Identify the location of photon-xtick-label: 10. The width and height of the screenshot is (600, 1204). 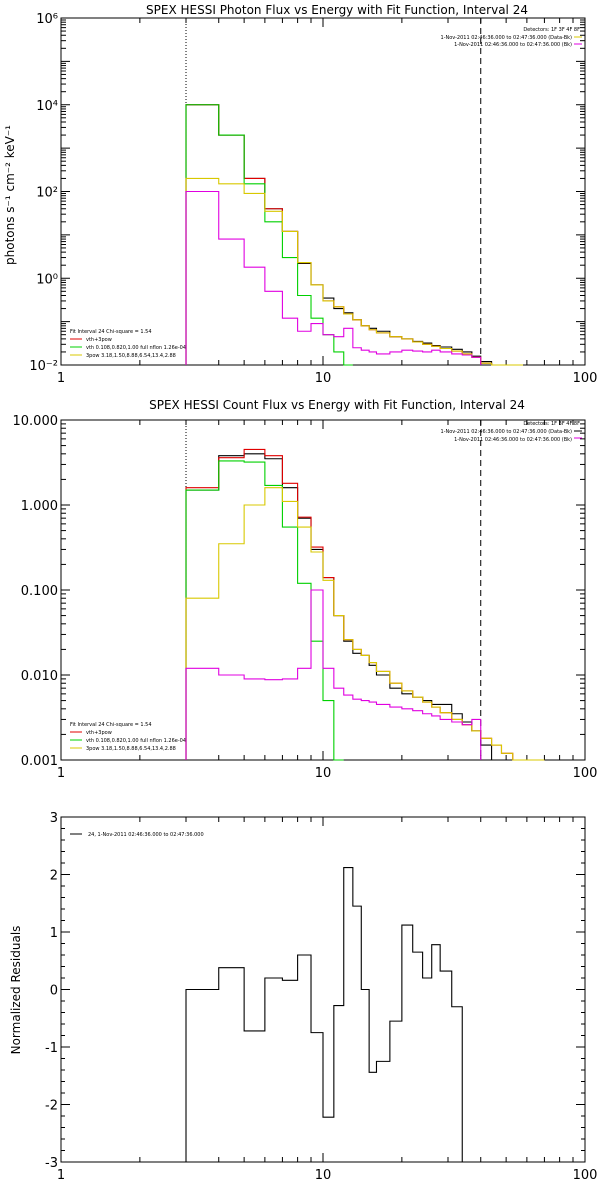
(323, 378).